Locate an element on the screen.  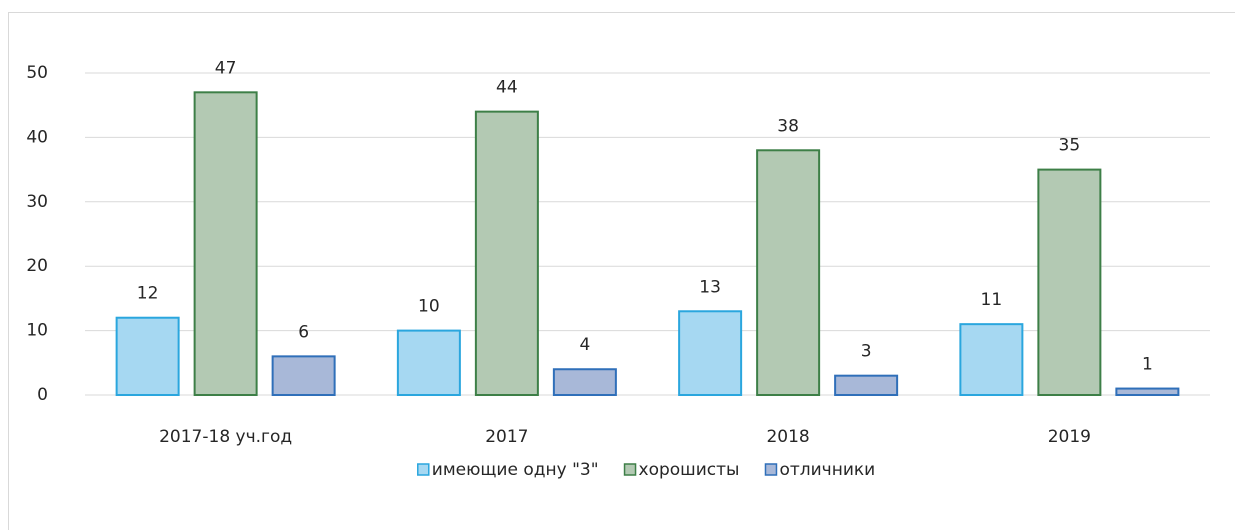
x-tick-label: 2019 is located at coordinates (1069, 437).